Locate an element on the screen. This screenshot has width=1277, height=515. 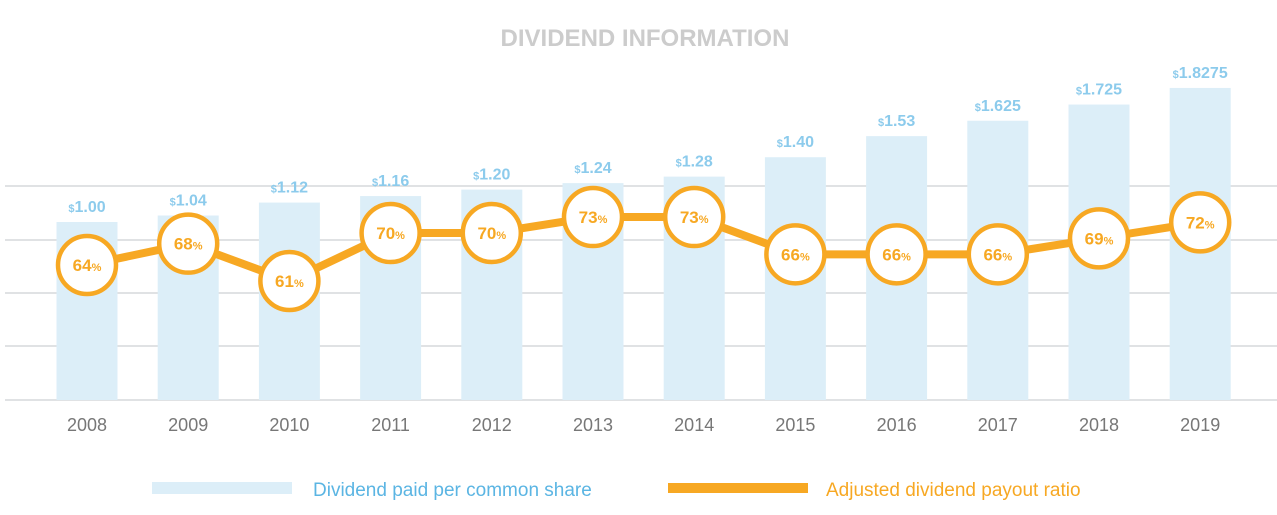
payout-label-2015: 66% is located at coordinates (795, 254).